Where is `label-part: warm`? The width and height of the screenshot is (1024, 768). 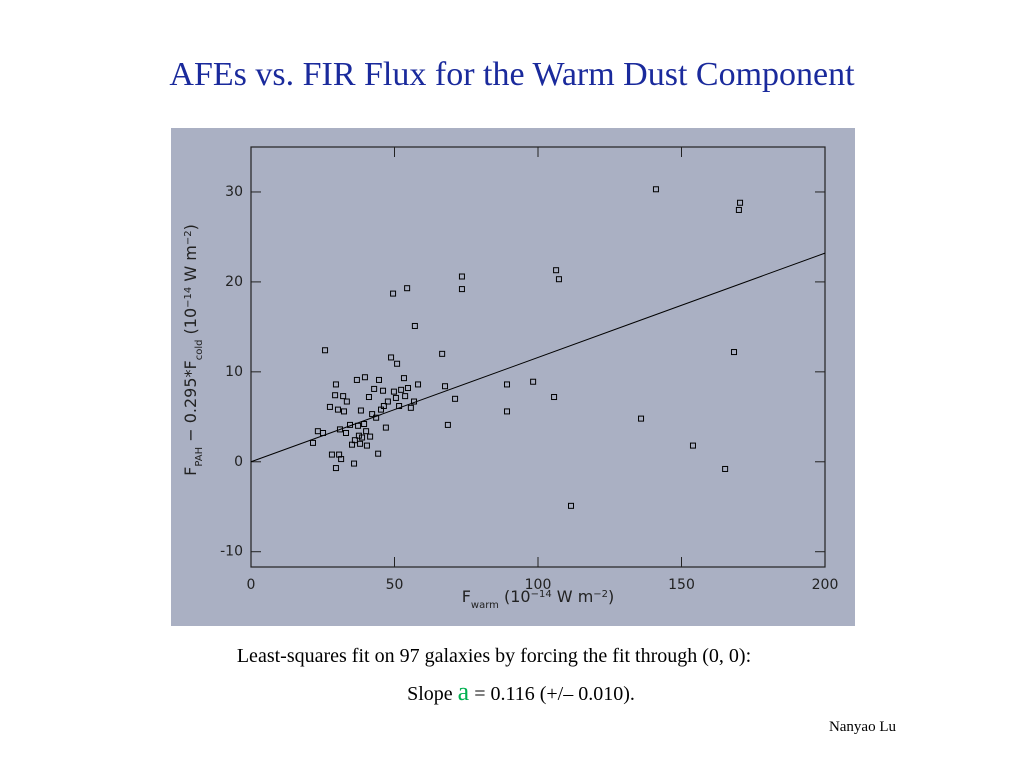
label-part: warm is located at coordinates (485, 605).